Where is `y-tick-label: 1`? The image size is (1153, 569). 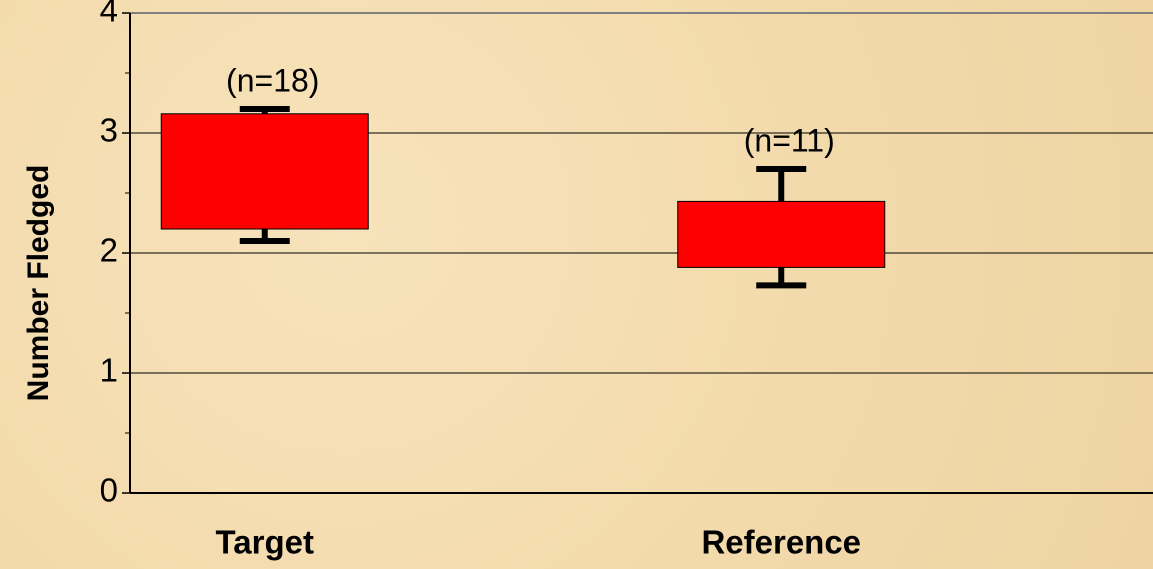 y-tick-label: 1 is located at coordinates (109, 370).